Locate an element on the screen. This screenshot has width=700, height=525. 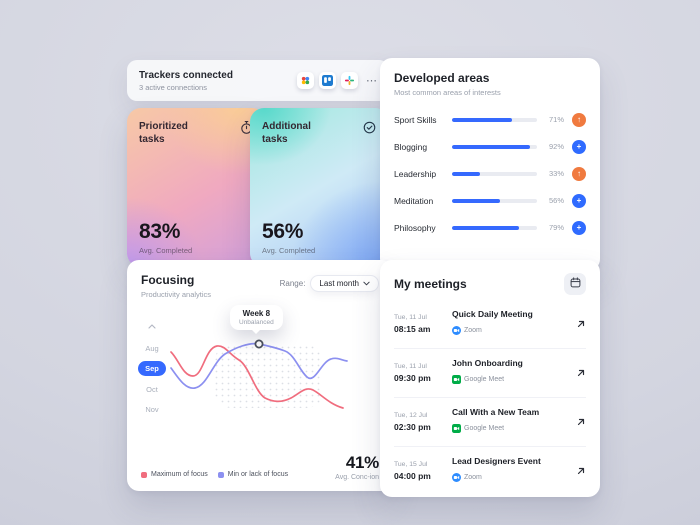
developed-areas-title: Developed areas is located at coordinates (442, 78).